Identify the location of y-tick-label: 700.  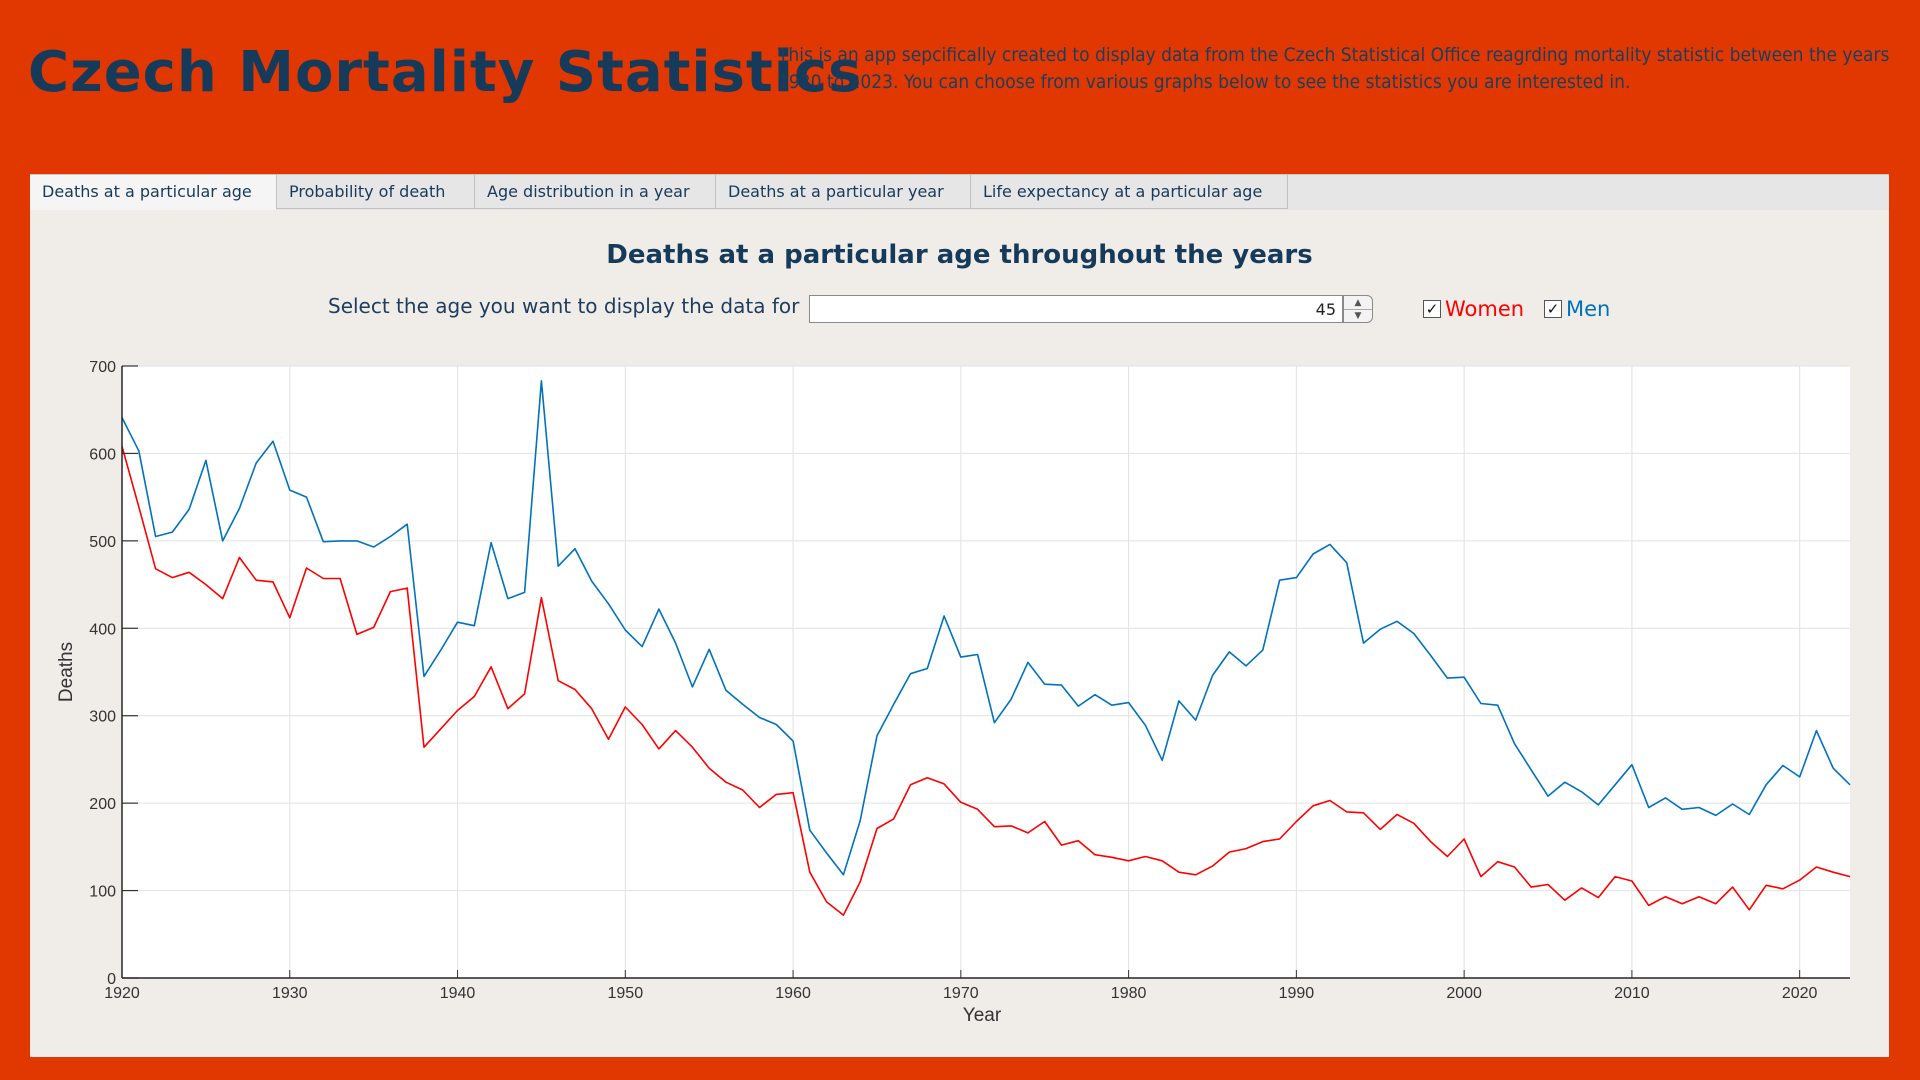
(102, 367).